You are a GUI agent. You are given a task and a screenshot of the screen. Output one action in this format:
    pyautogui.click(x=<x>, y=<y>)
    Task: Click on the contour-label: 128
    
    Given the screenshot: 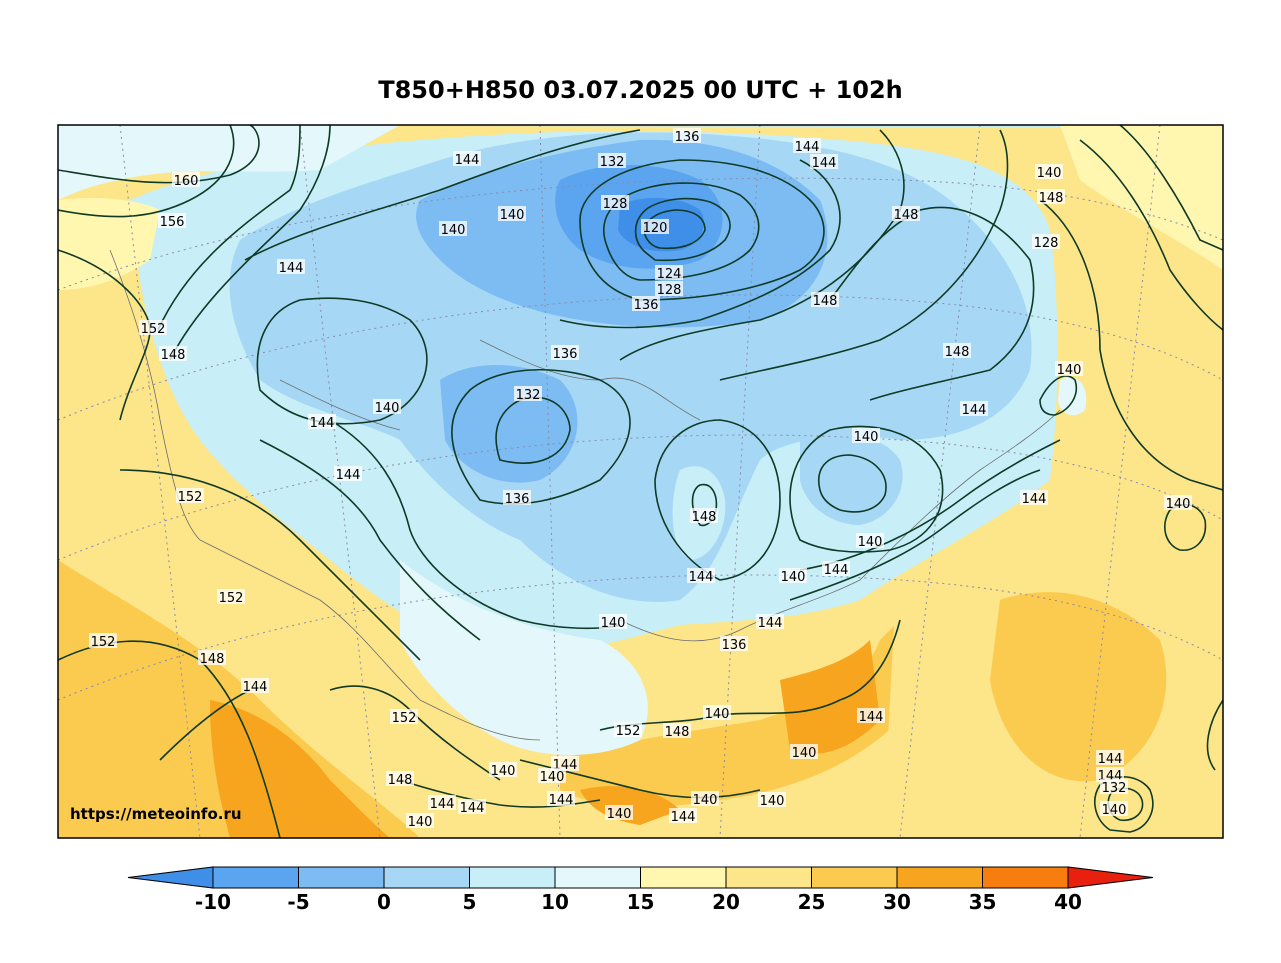 What is the action you would take?
    pyautogui.click(x=1046, y=243)
    